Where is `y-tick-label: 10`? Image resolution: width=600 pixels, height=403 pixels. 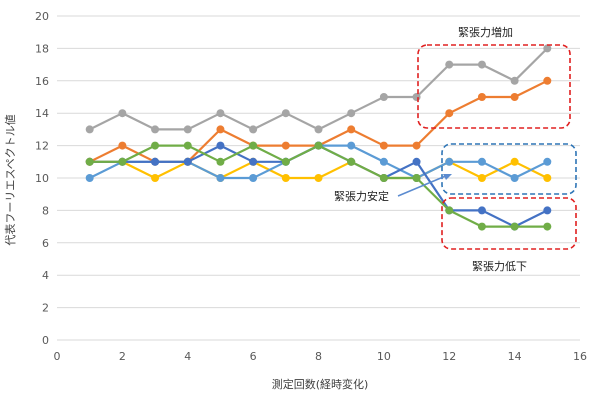 y-tick-label: 10 is located at coordinates (42, 178).